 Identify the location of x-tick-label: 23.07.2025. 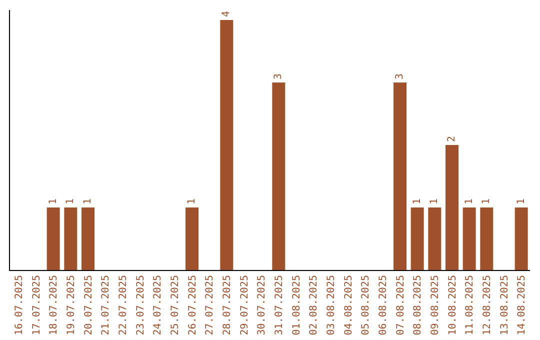
(140, 305).